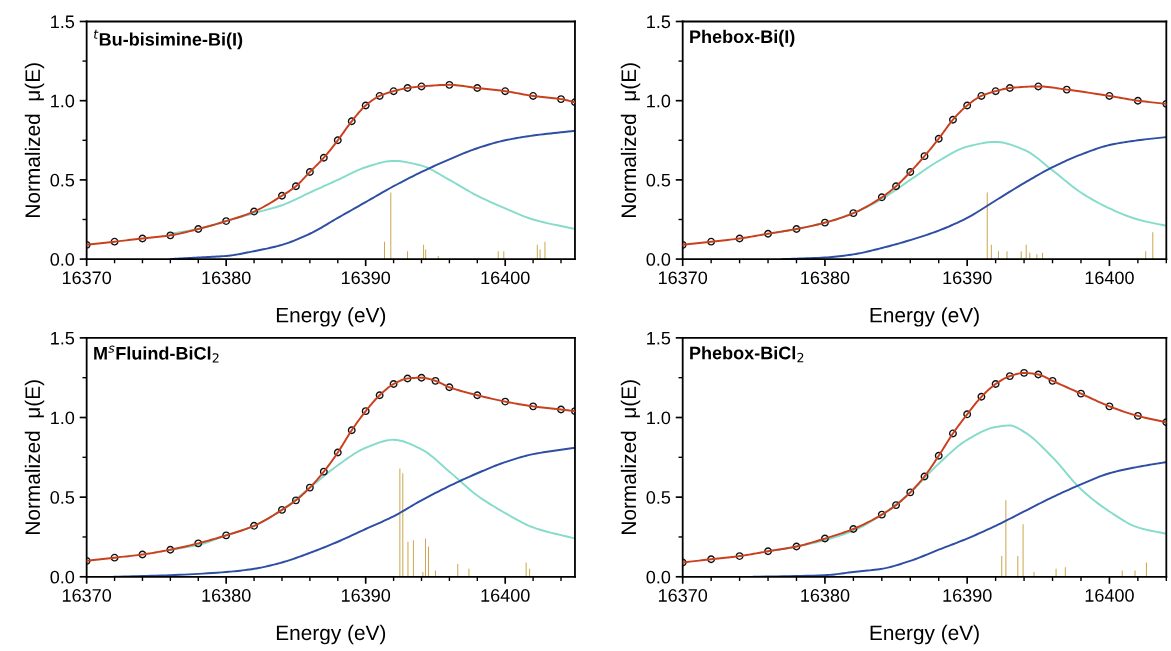 Image resolution: width=1171 pixels, height=651 pixels. Describe the element at coordinates (168, 39) in the screenshot. I see `text: $^{t}$Bu-bisimine-Bi(I)` at that location.